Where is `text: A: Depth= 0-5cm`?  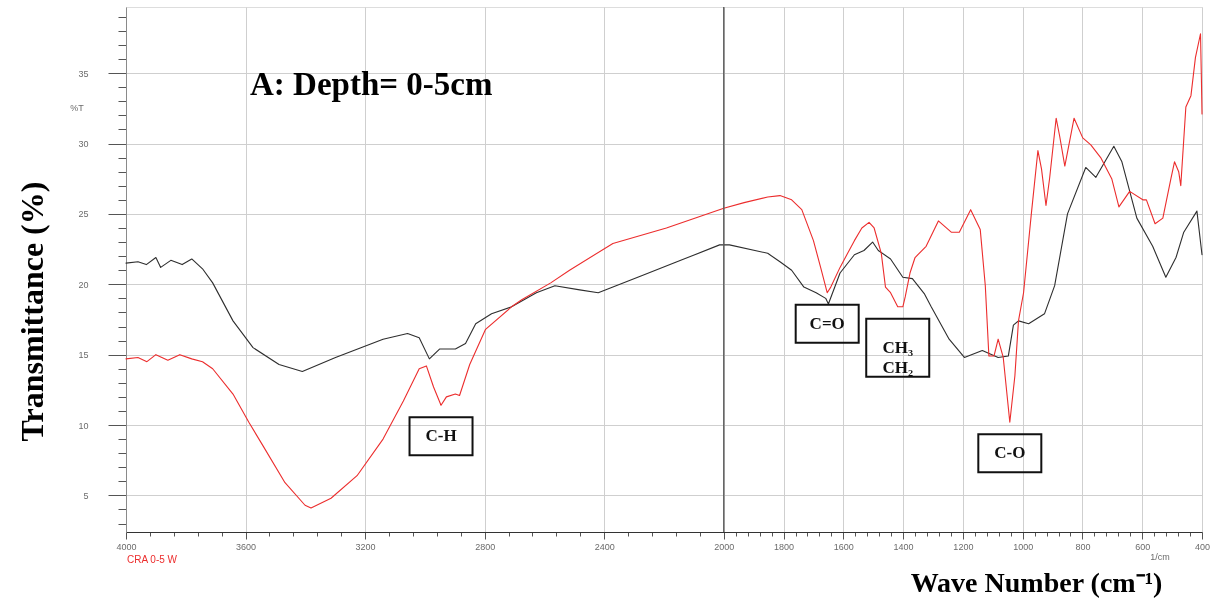 text: A: Depth= 0-5cm is located at coordinates (371, 84).